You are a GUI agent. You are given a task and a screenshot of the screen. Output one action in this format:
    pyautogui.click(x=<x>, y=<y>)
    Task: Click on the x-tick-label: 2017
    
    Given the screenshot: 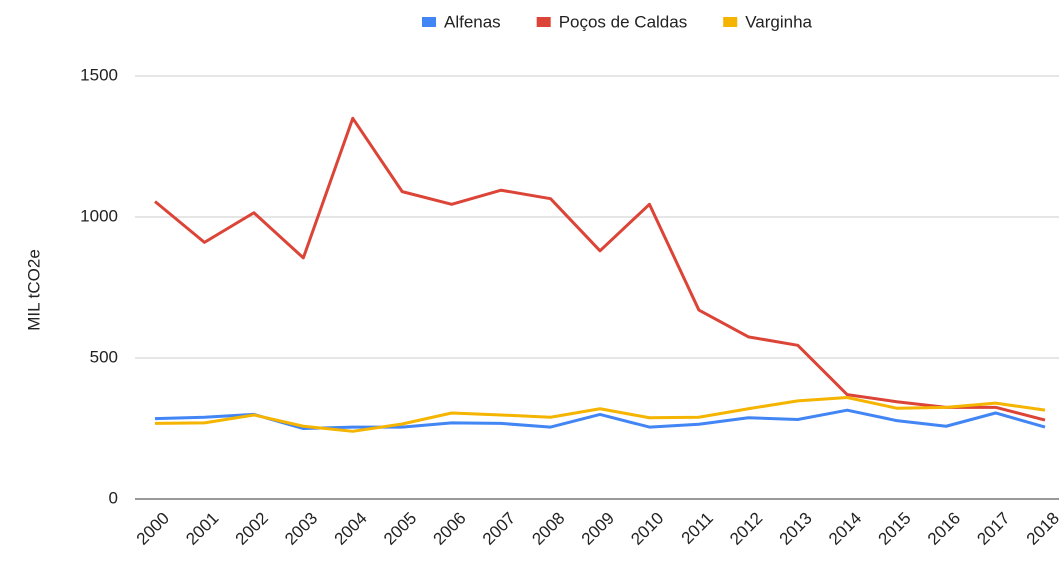 What is the action you would take?
    pyautogui.click(x=993, y=529)
    